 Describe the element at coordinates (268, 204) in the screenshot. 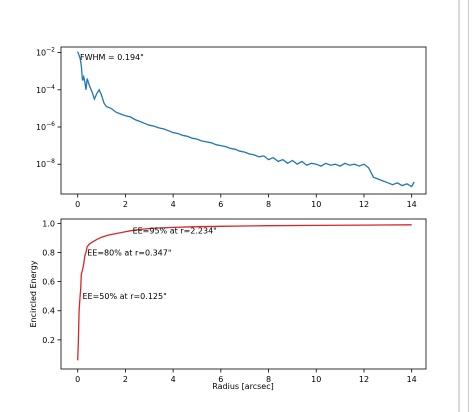

I see `top-x-tick-label: 8` at that location.